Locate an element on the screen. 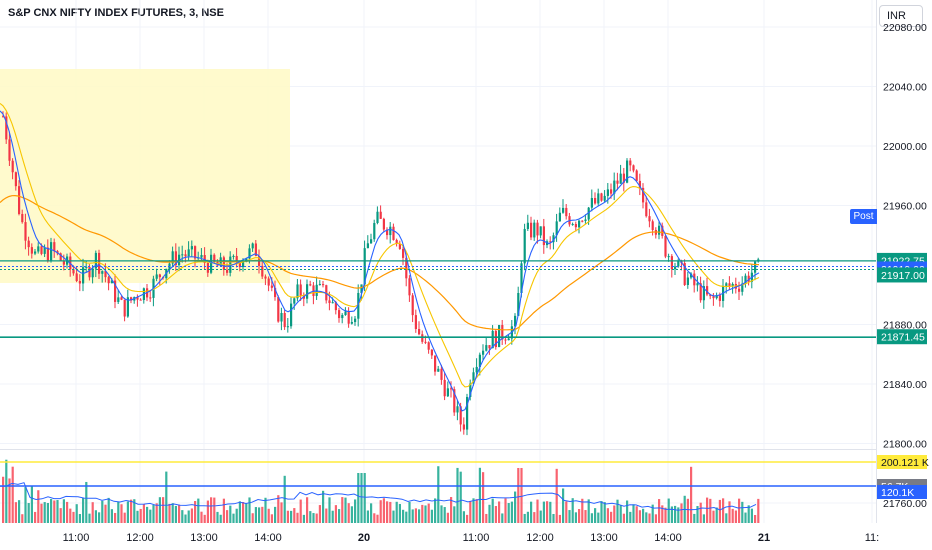 Image resolution: width=932 pixels, height=550 pixels. time-axis-tick: 12:00 is located at coordinates (540, 538).